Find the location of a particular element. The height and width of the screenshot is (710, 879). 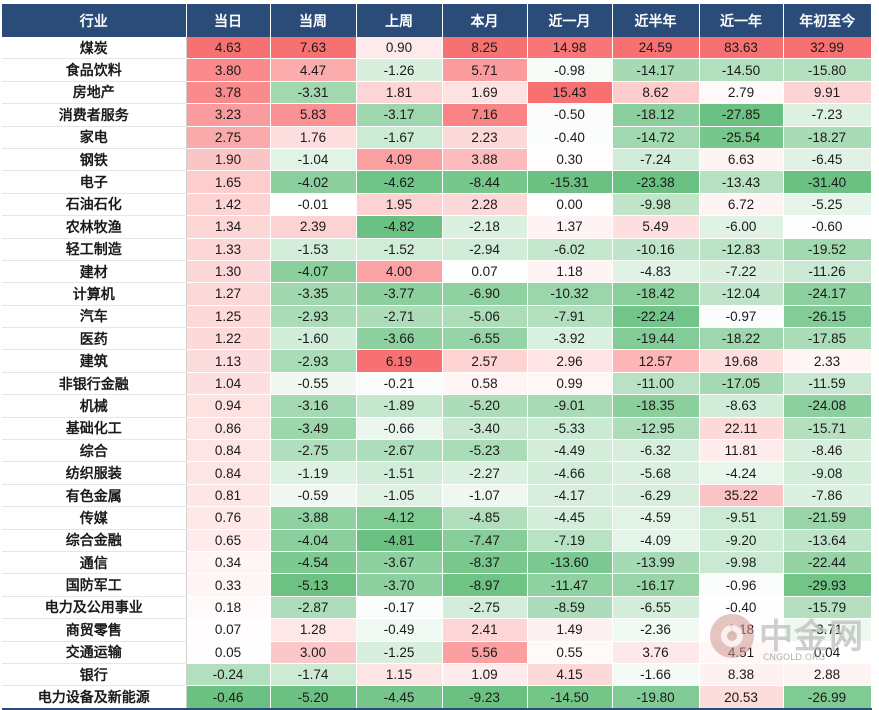

heatmap-cell: -6.45 is located at coordinates (827, 160).